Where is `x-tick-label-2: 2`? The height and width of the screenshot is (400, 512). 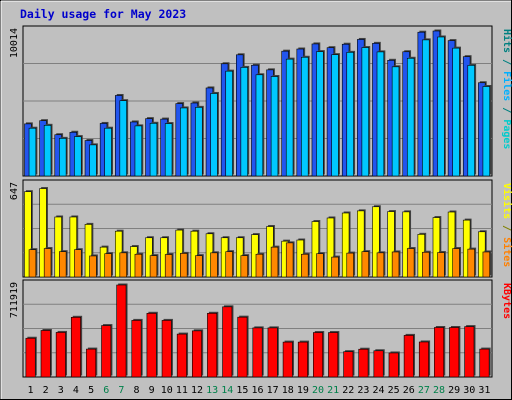 x-tick-label-2: 2 is located at coordinates (46, 390).